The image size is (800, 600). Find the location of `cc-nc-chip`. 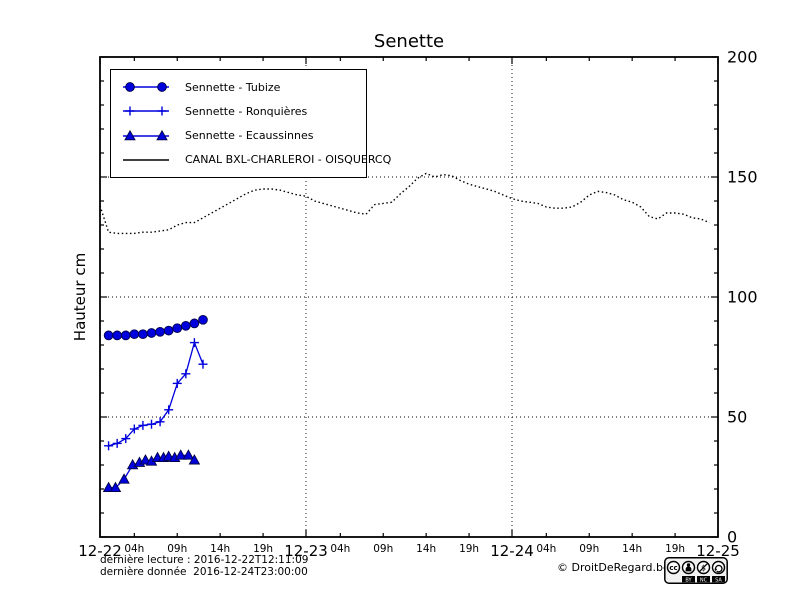

cc-nc-chip is located at coordinates (703, 579).